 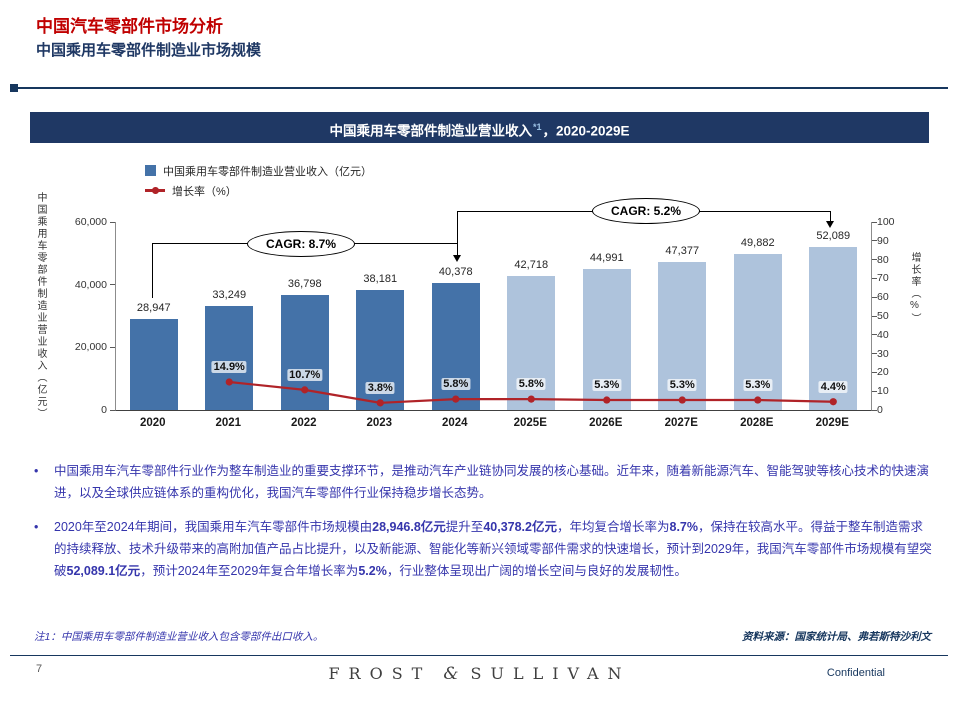 What do you see at coordinates (305, 374) in the screenshot?
I see `growth-rate-label: 10.7%` at bounding box center [305, 374].